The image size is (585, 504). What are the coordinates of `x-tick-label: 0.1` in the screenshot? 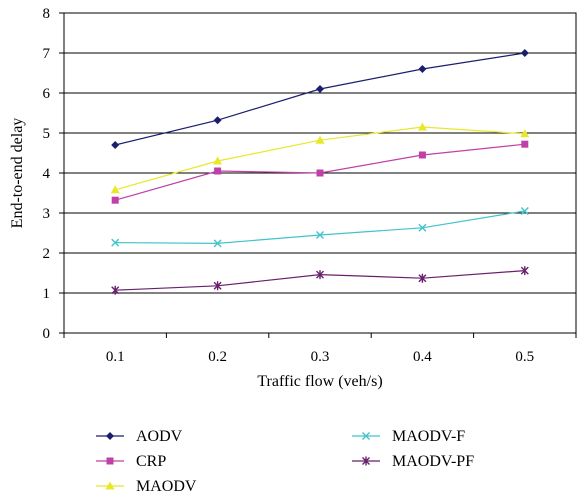 It's located at (115, 357).